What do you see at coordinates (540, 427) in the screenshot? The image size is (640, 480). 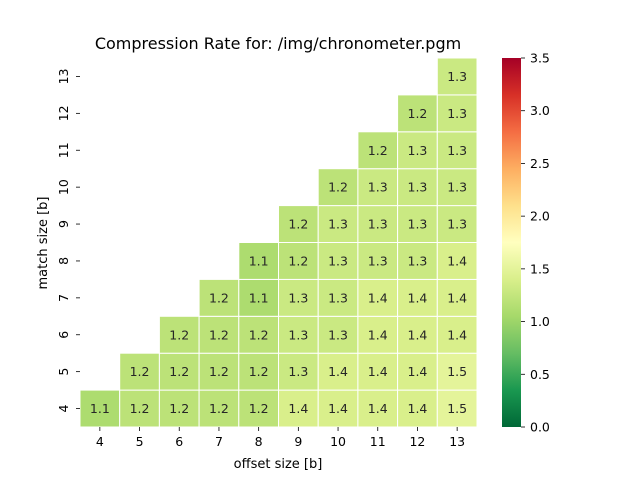 I see `colorbar-tick-label: 0.0` at bounding box center [540, 427].